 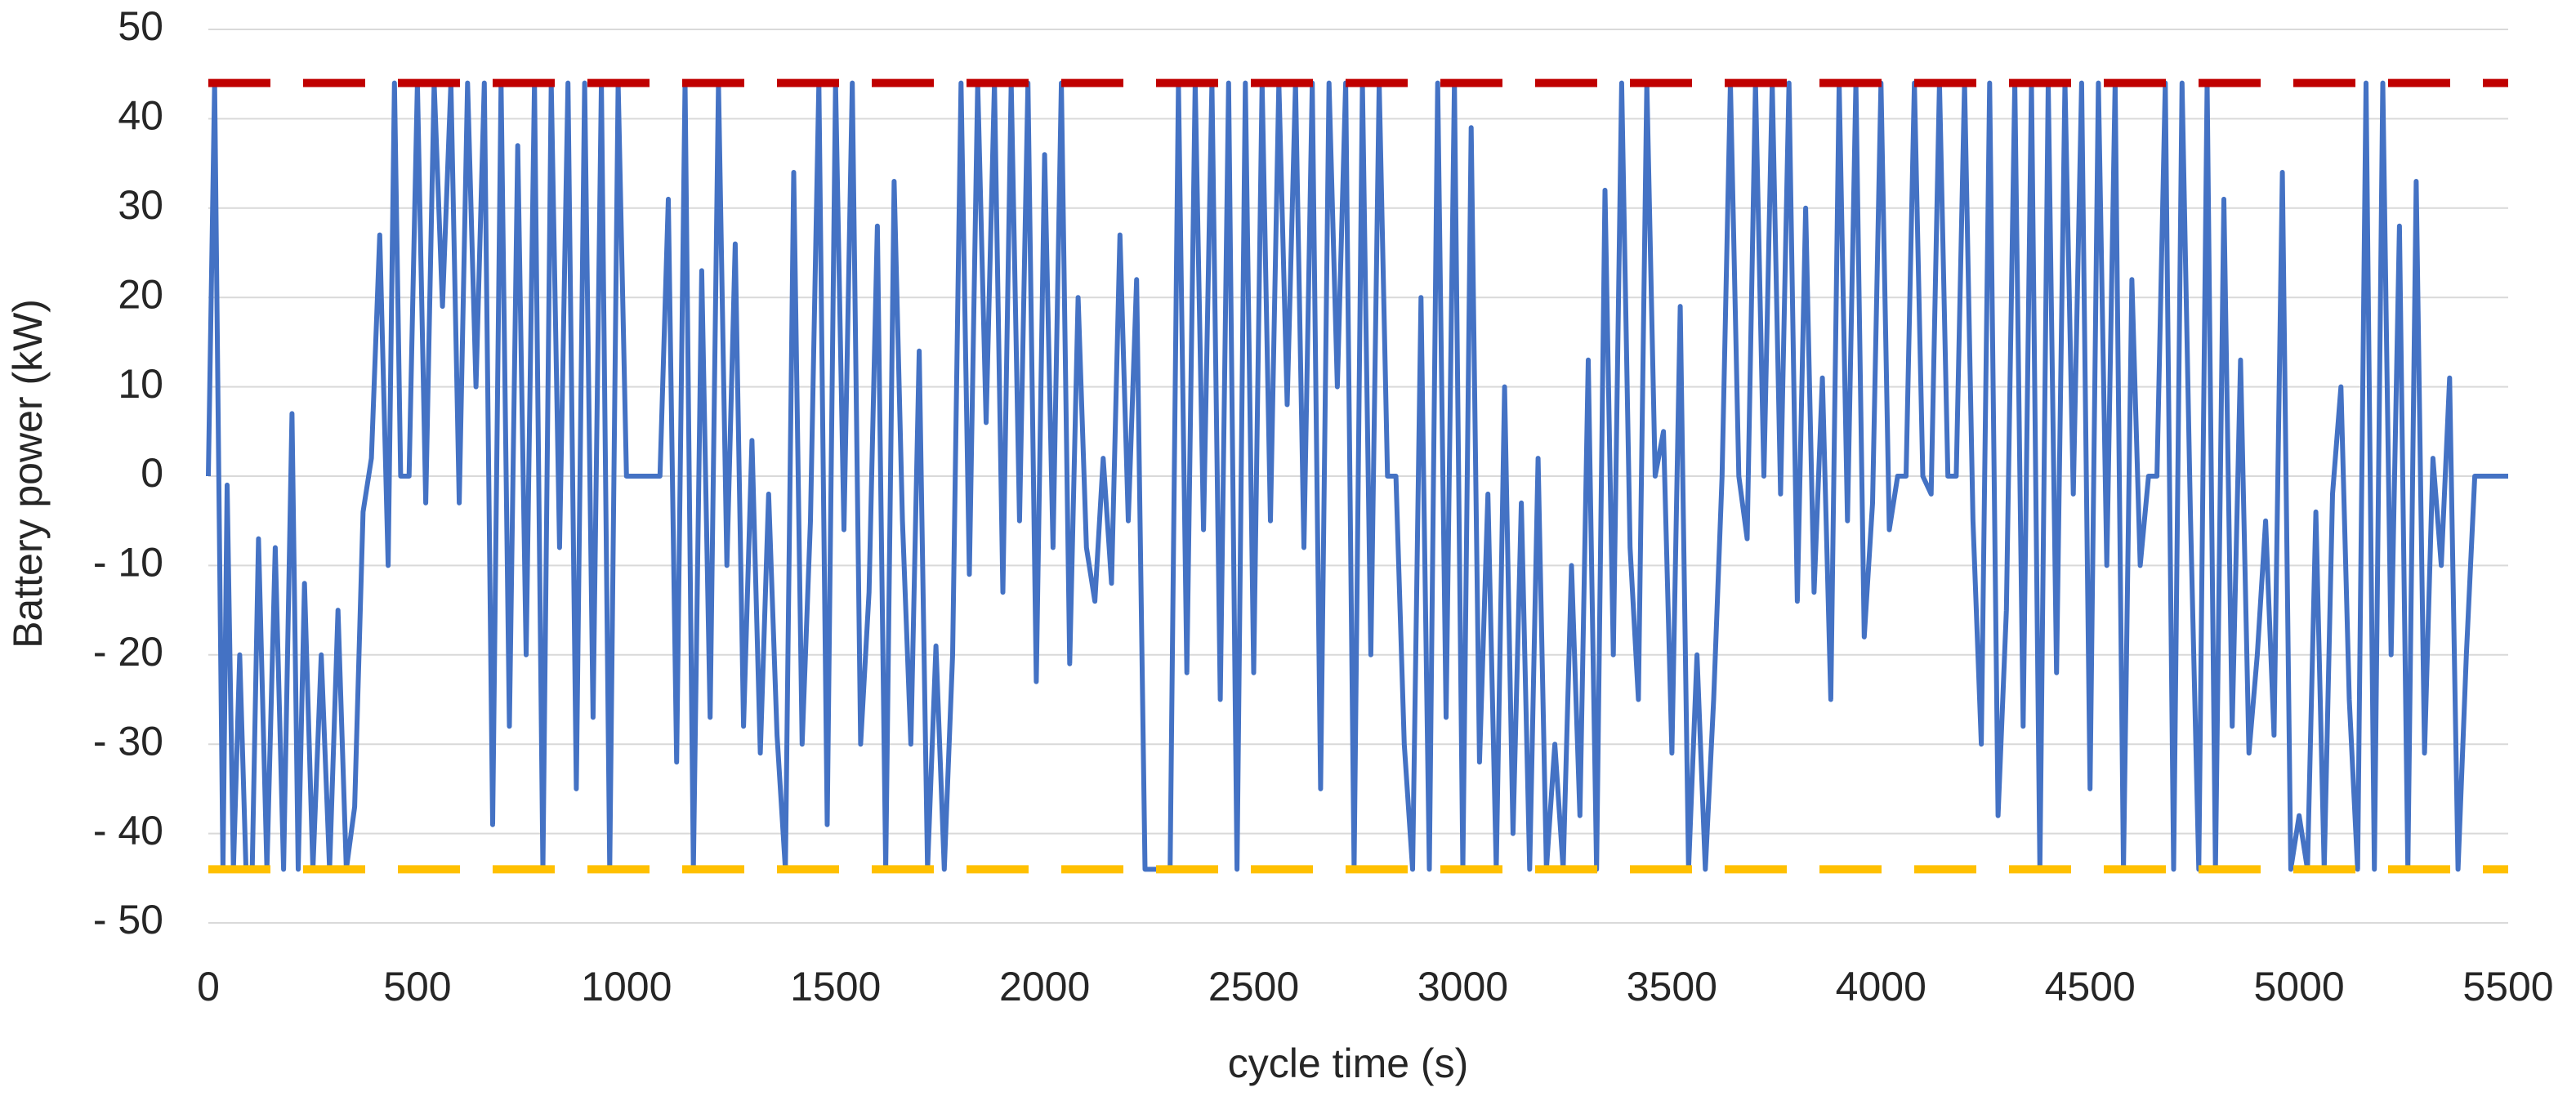 I want to click on y-tick-label: 0, so click(x=152, y=473).